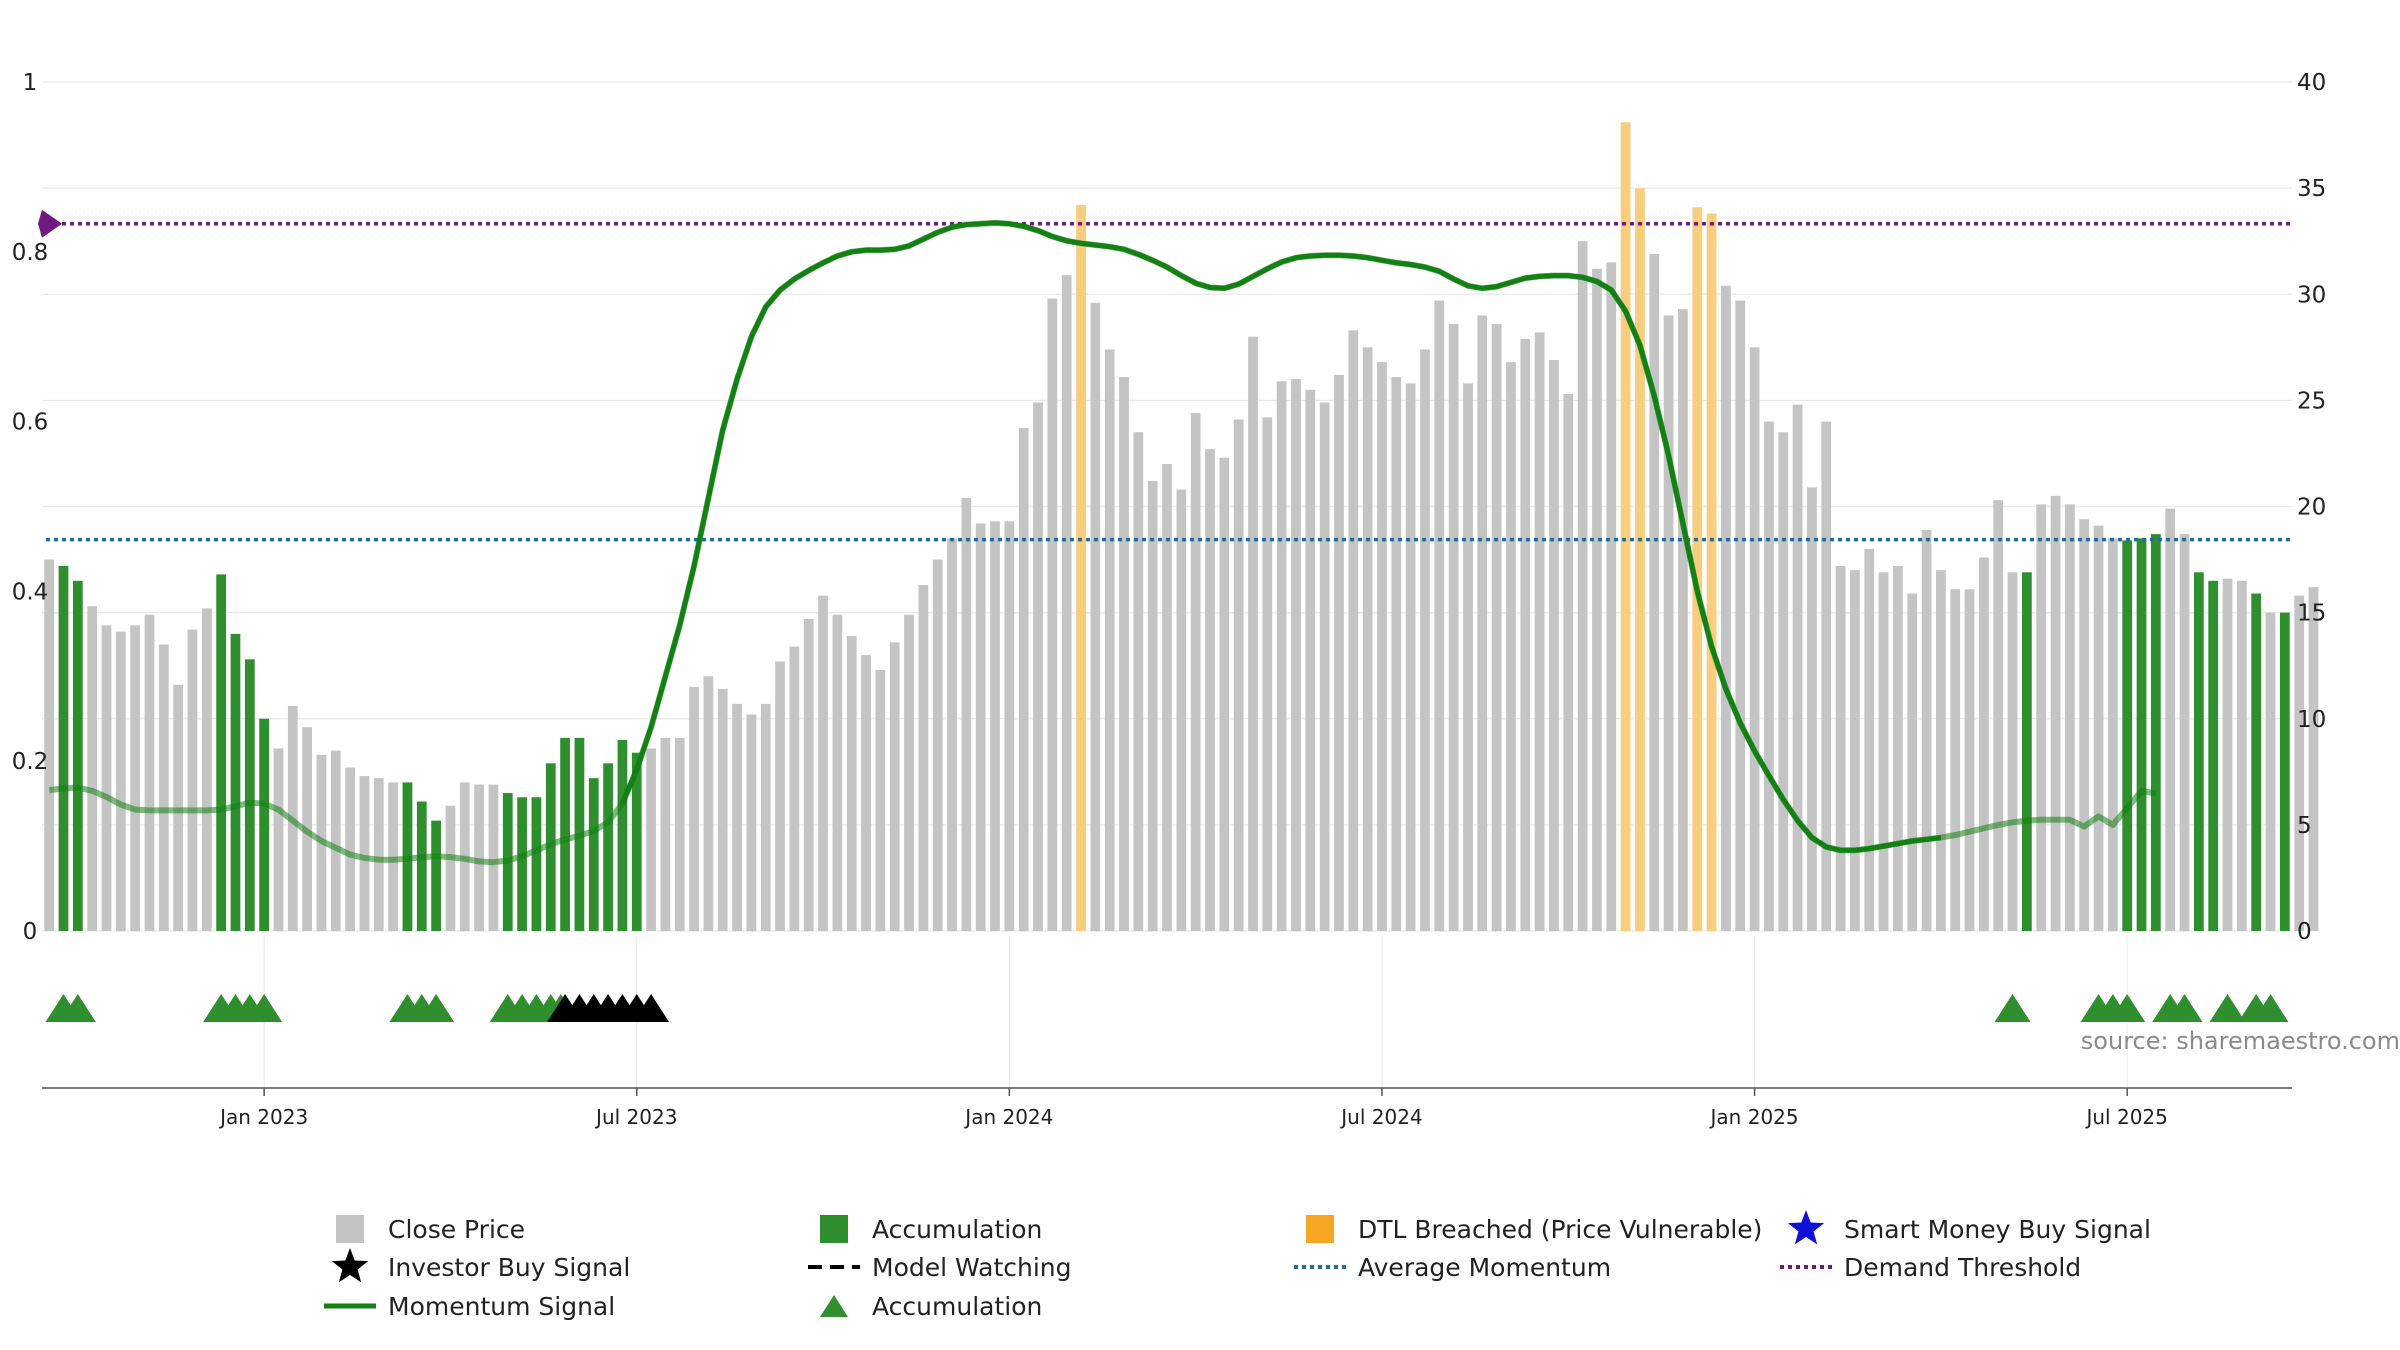  What do you see at coordinates (1167, 1008) in the screenshot?
I see `signal-markers` at bounding box center [1167, 1008].